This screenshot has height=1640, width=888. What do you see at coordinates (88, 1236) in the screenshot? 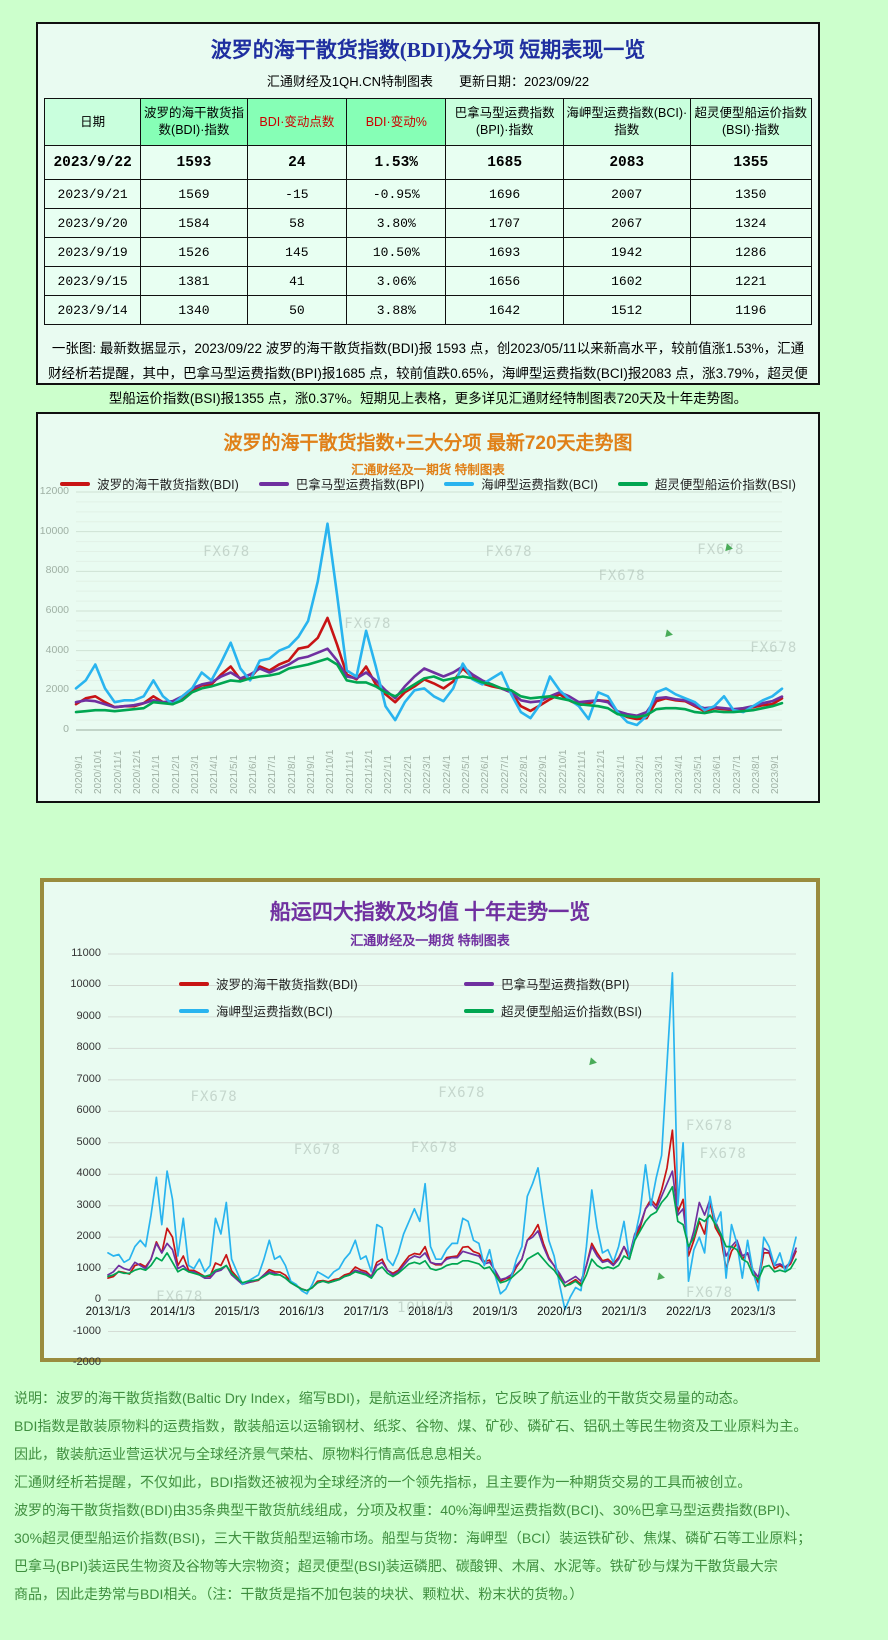
I see `y-axis-tick-label: 2000` at bounding box center [88, 1236].